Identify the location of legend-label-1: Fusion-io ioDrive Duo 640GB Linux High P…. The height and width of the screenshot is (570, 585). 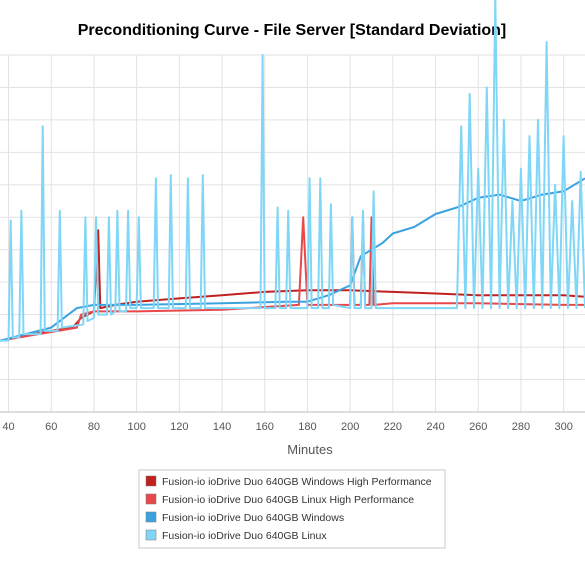
(288, 500).